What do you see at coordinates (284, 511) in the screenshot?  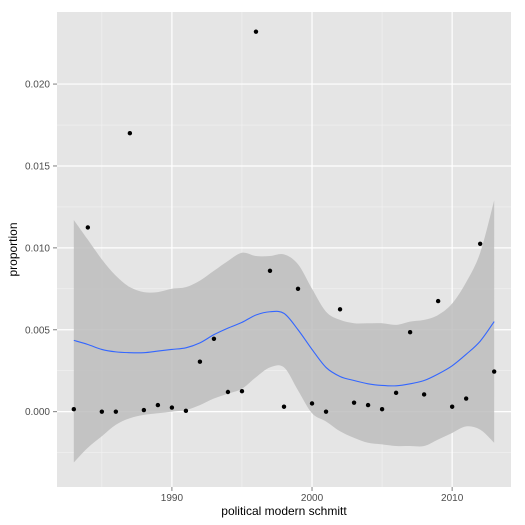 I see `x-axis-title: political modern schmitt` at bounding box center [284, 511].